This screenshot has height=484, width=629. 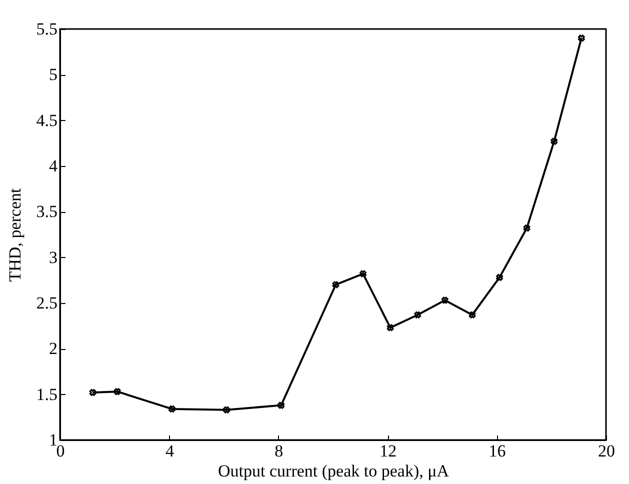 I want to click on y-tick-label: 4.5, so click(x=47, y=120).